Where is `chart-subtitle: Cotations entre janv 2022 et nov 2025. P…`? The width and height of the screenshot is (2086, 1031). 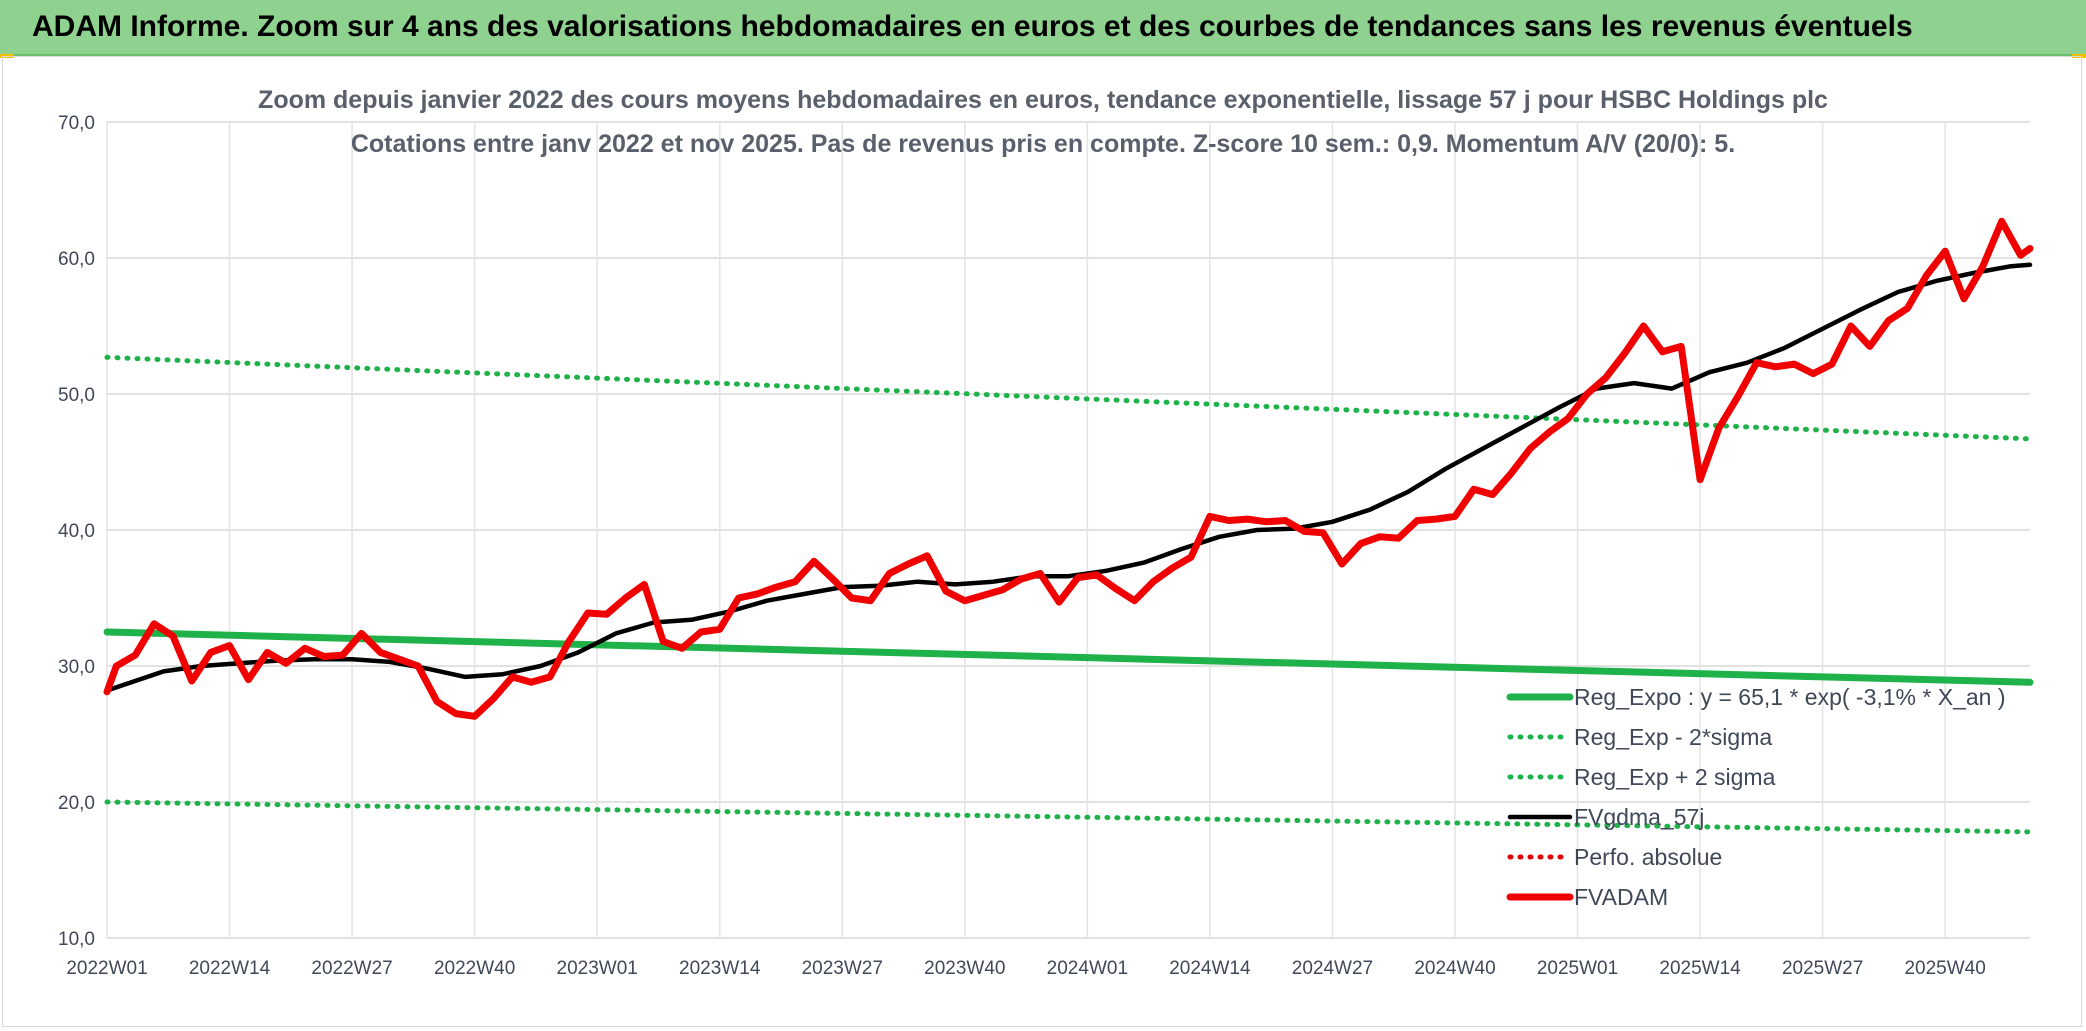 chart-subtitle: Cotations entre janv 2022 et nov 2025. P… is located at coordinates (1043, 144).